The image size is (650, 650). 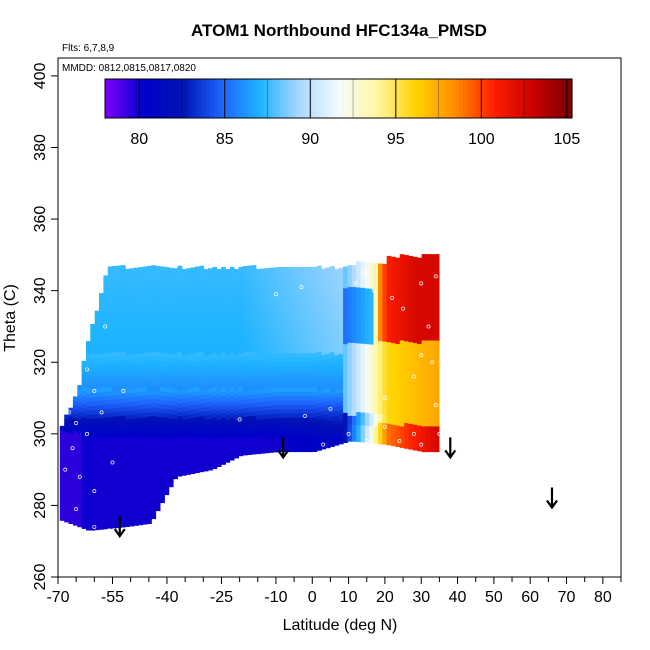 What do you see at coordinates (376, 98) in the screenshot?
I see `colorbar-cell` at bounding box center [376, 98].